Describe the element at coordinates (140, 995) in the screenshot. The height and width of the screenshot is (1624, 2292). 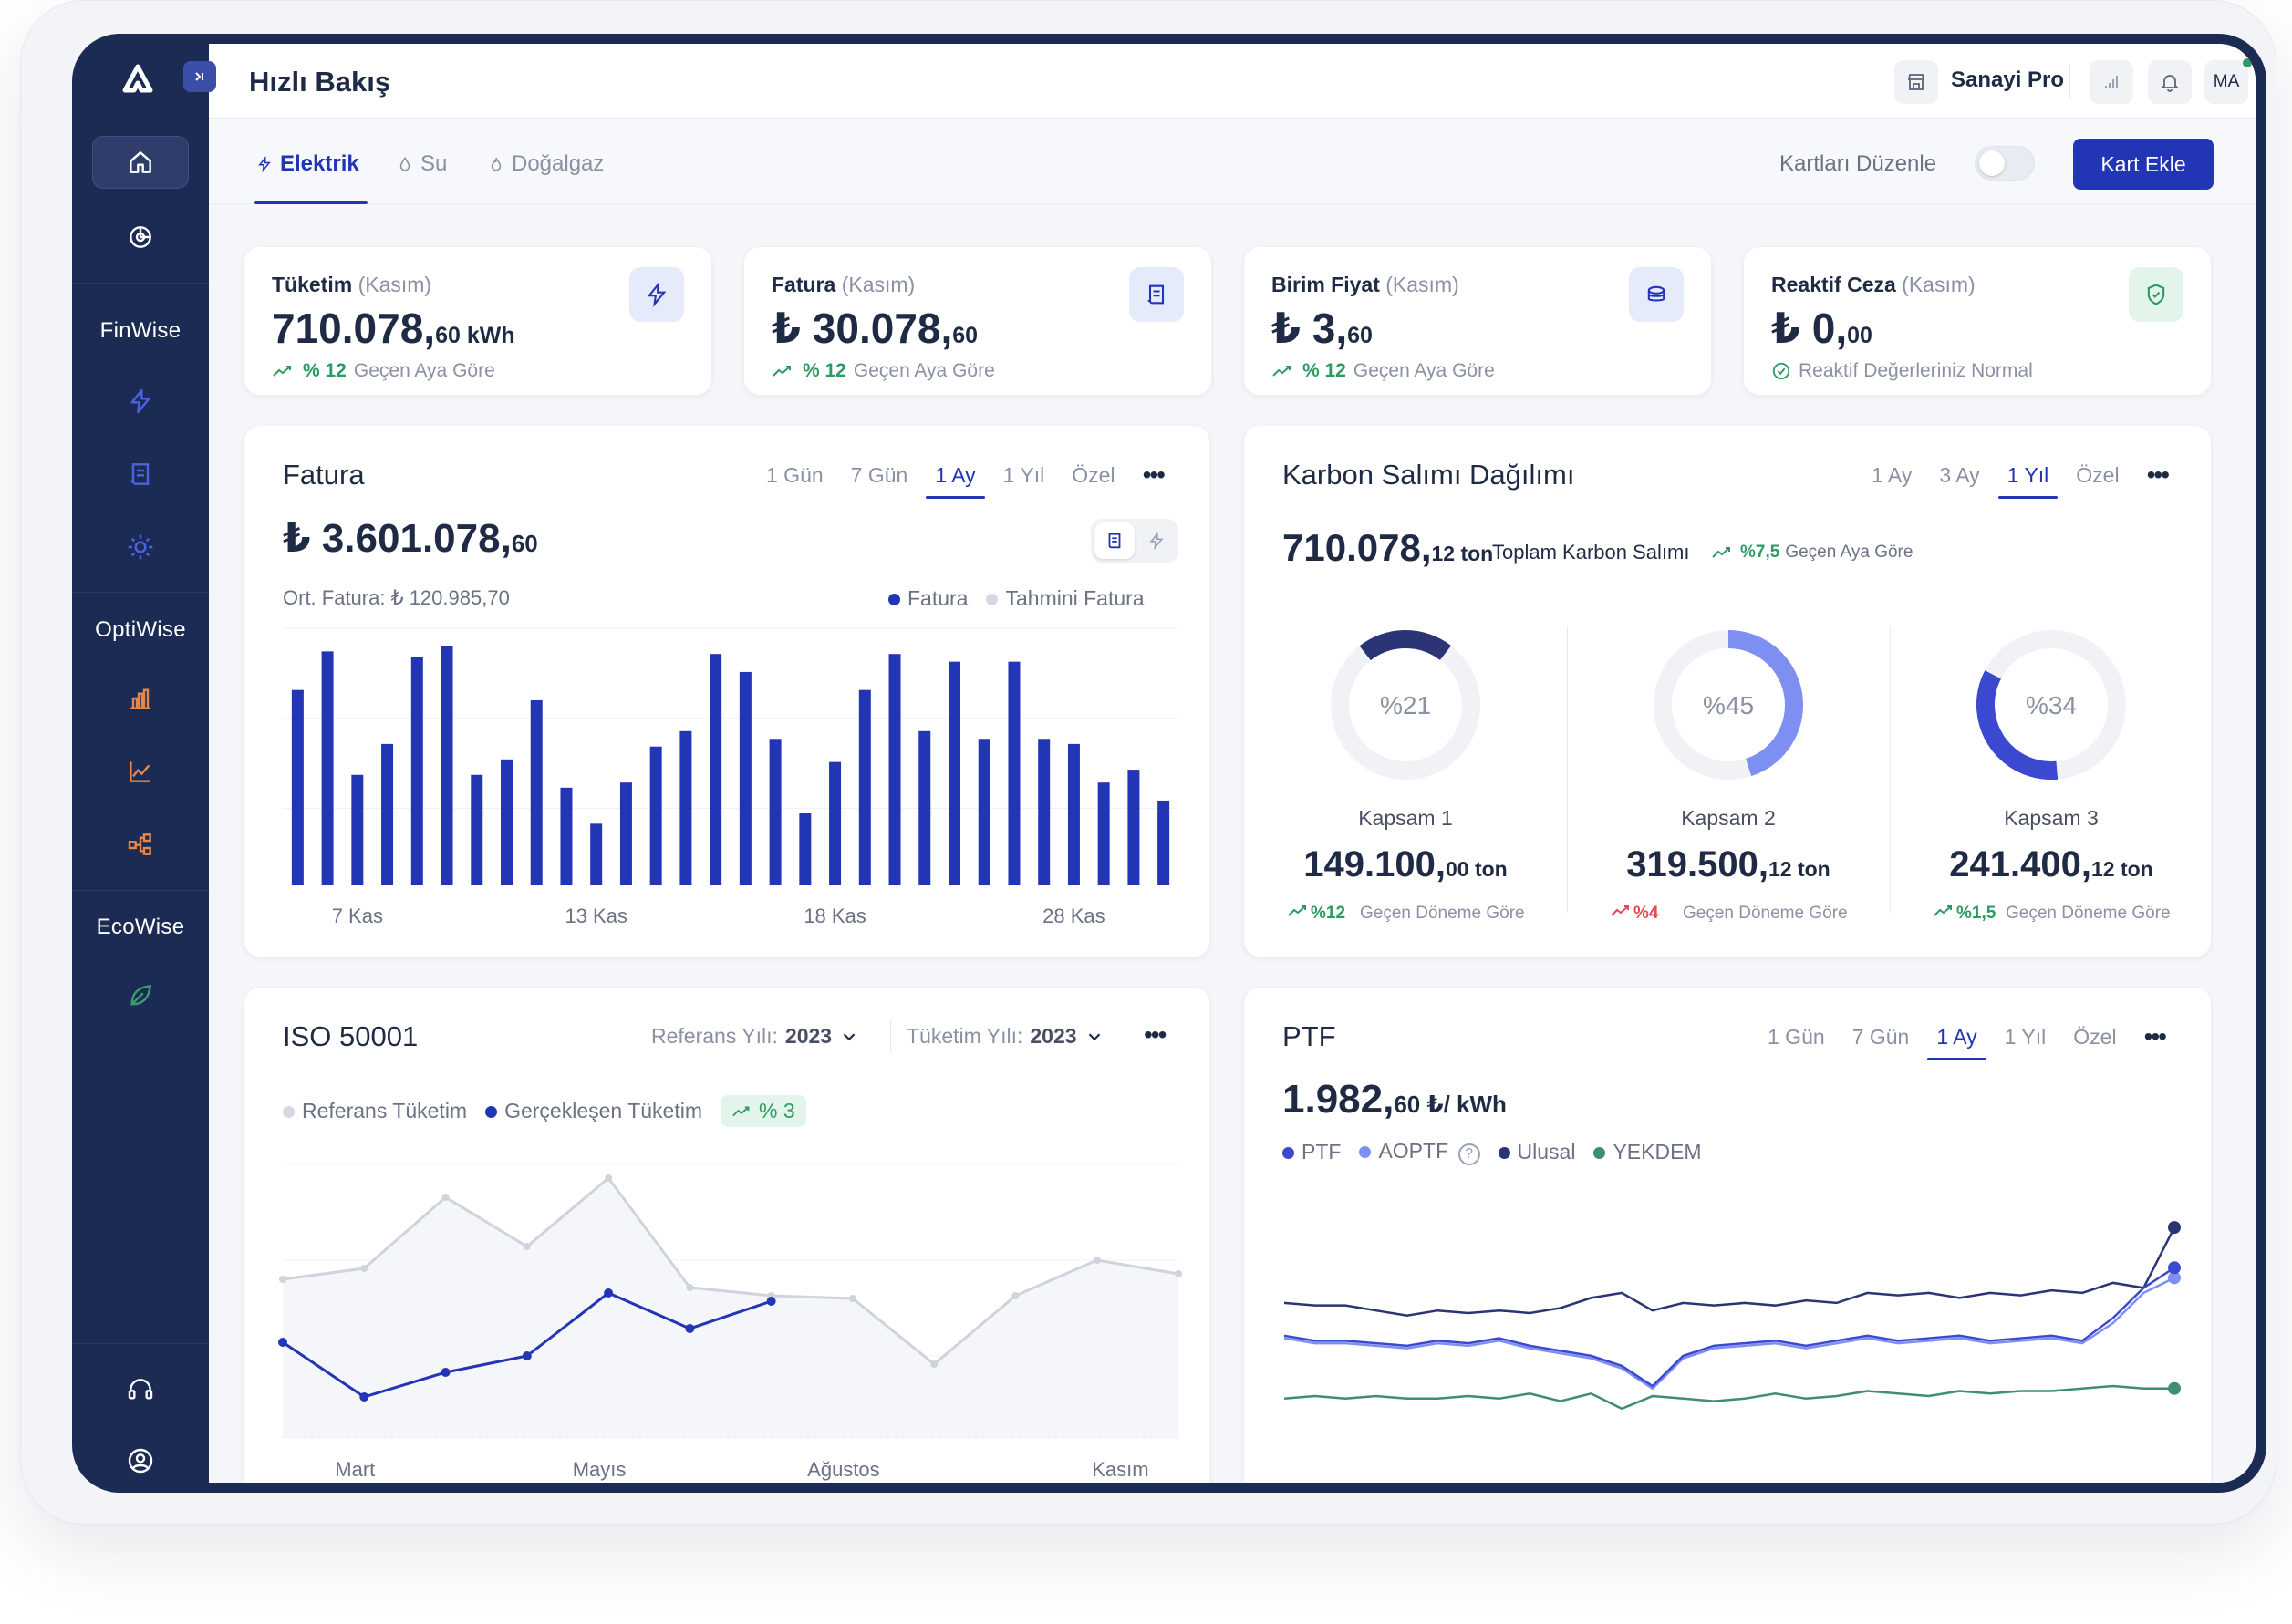
I see `sidebar-item-carbon` at that location.